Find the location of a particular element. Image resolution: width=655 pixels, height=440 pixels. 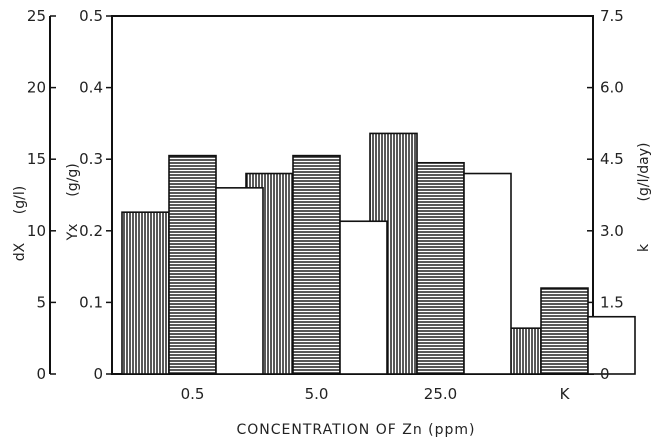

left-inner-axis-title-unit: (g/g) is located at coordinates (73, 179).